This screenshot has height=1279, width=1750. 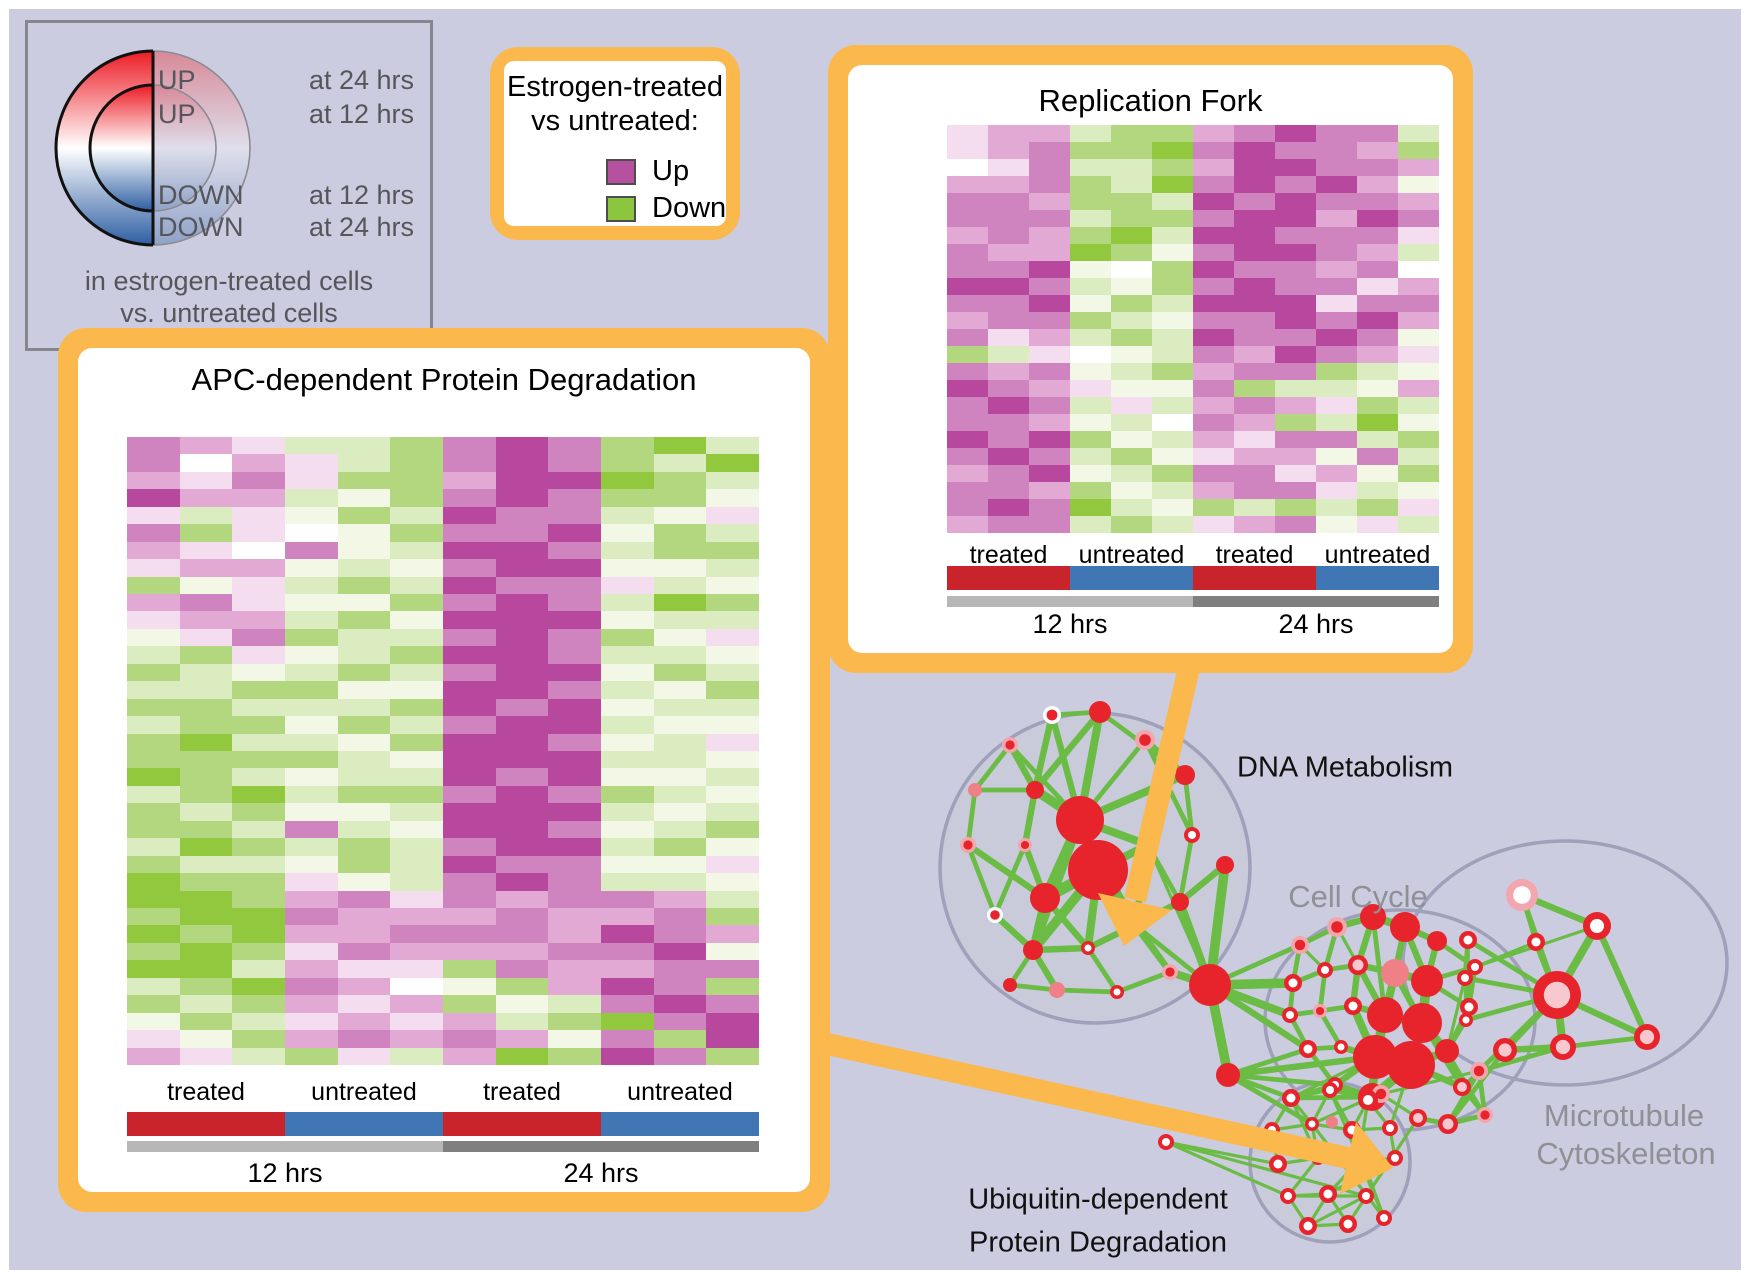 What do you see at coordinates (1254, 555) in the screenshot?
I see `group-label: treated` at bounding box center [1254, 555].